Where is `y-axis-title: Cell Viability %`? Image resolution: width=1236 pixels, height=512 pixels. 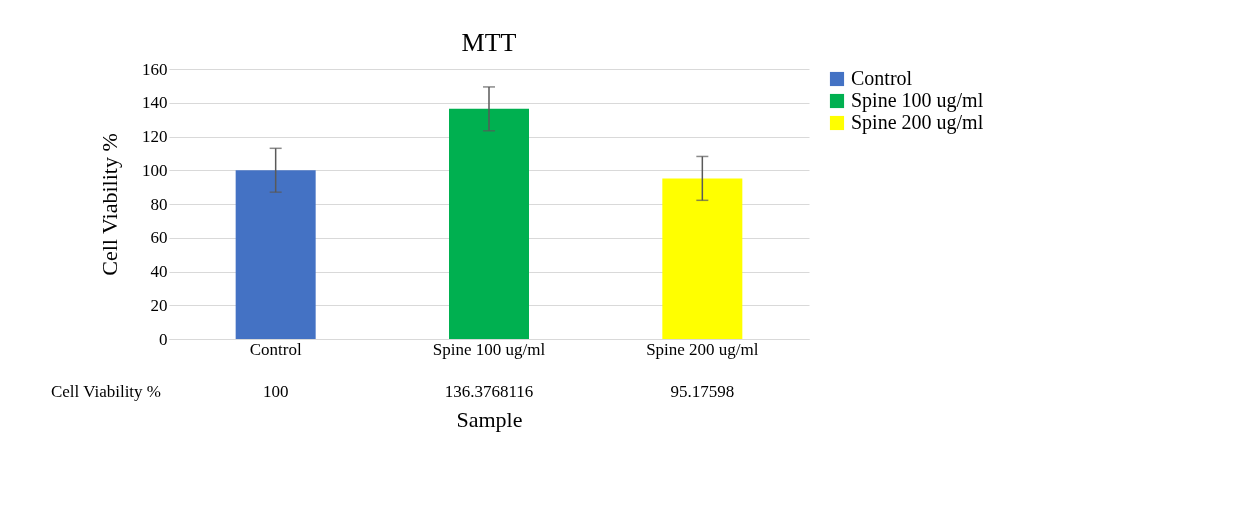 y-axis-title: Cell Viability % is located at coordinates (109, 204).